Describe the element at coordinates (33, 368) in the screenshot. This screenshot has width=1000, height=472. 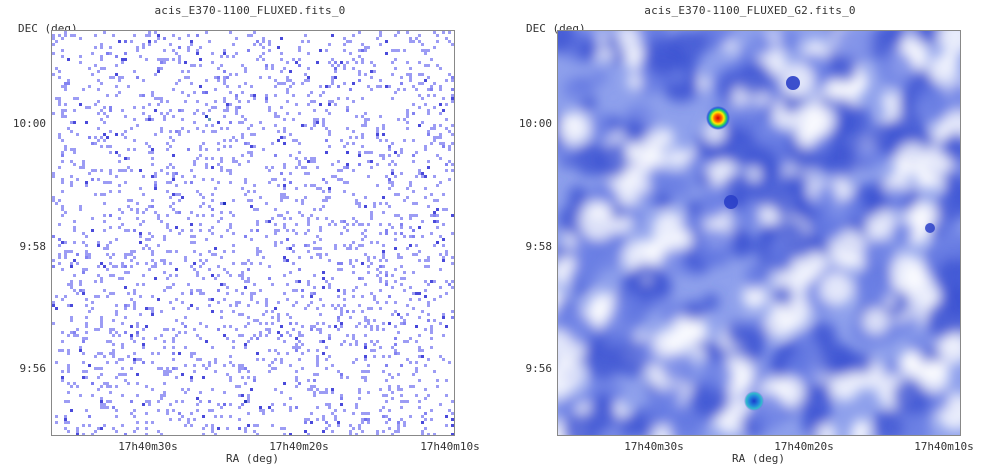
I see `left-ytick-956: 9:56` at that location.